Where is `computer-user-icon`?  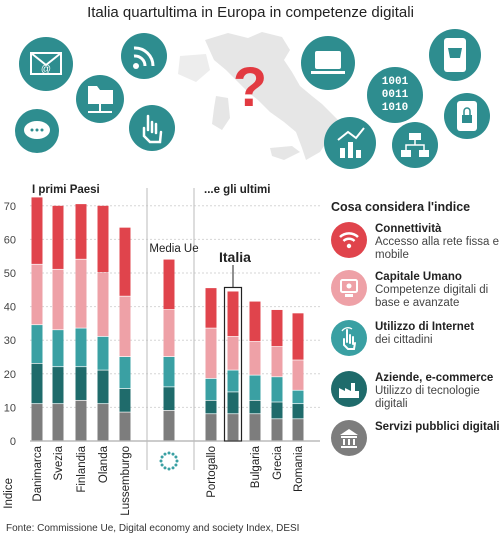 computer-user-icon is located at coordinates (349, 288).